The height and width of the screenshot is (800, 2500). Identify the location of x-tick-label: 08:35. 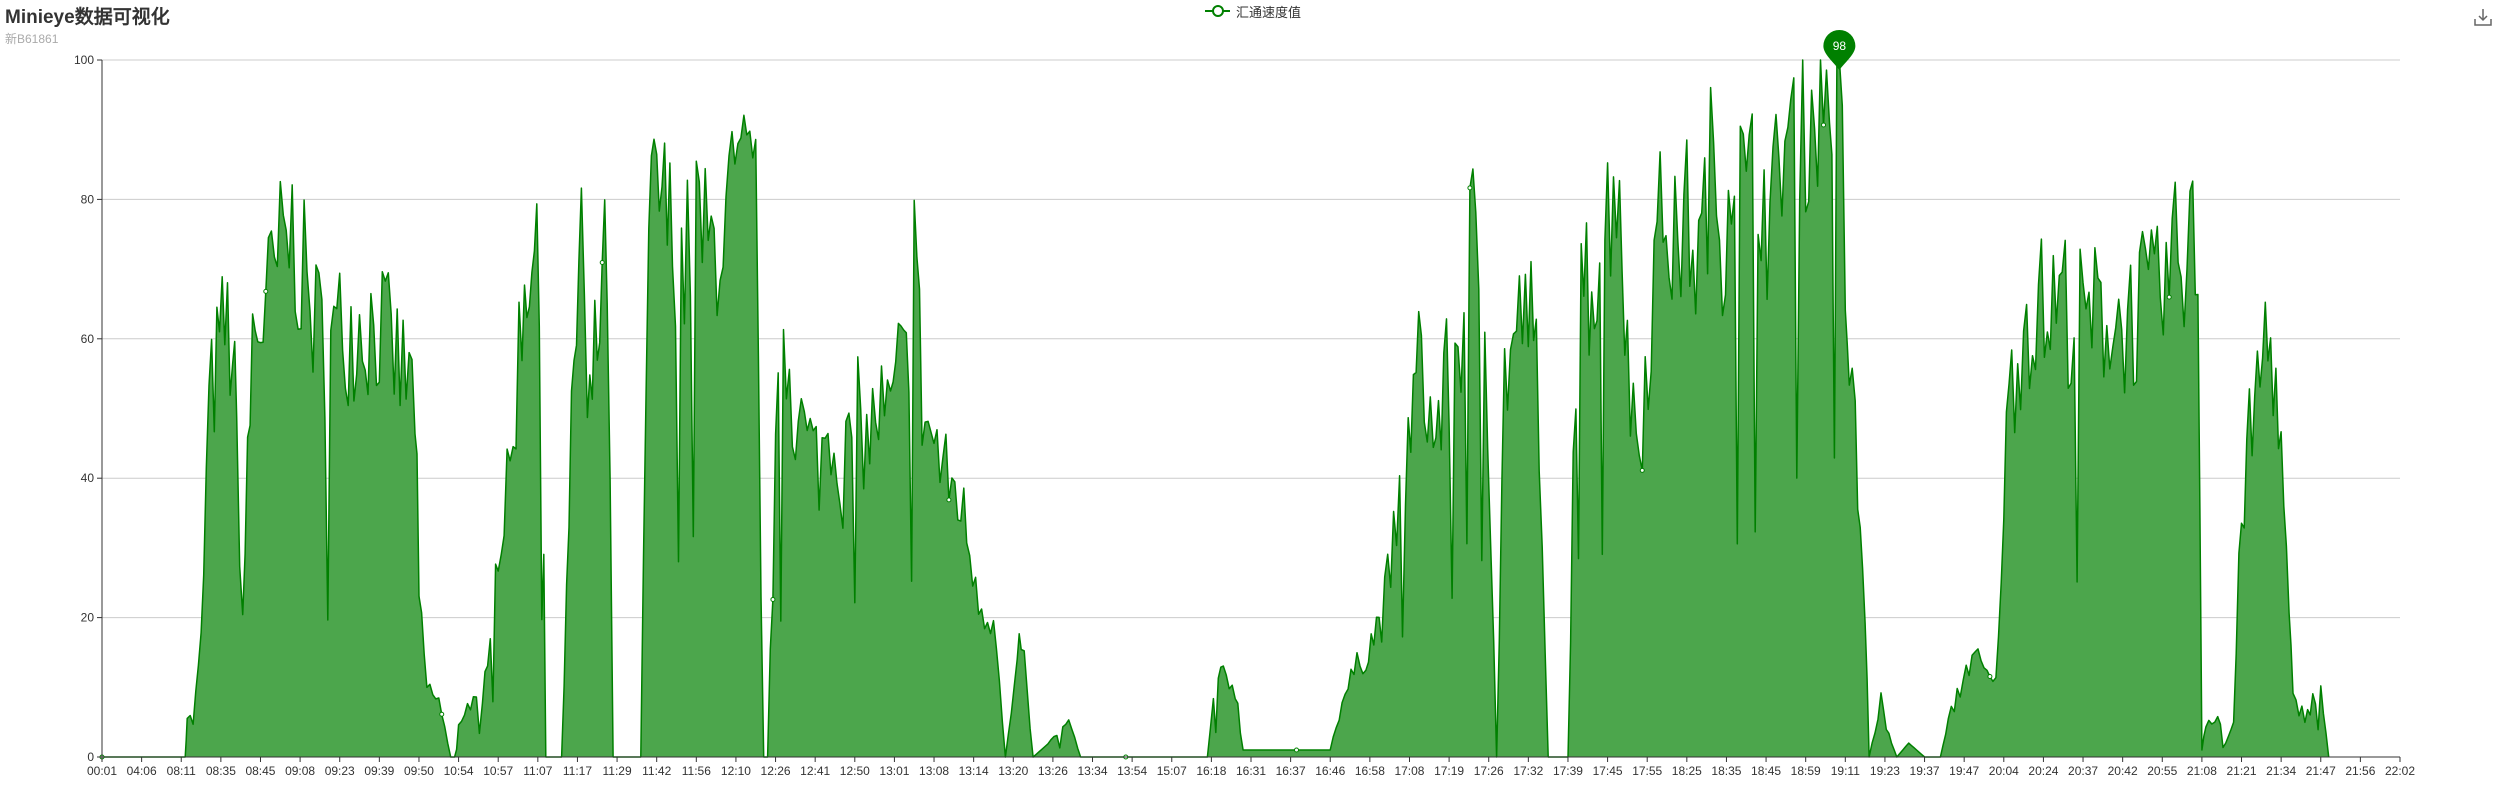
(221, 771).